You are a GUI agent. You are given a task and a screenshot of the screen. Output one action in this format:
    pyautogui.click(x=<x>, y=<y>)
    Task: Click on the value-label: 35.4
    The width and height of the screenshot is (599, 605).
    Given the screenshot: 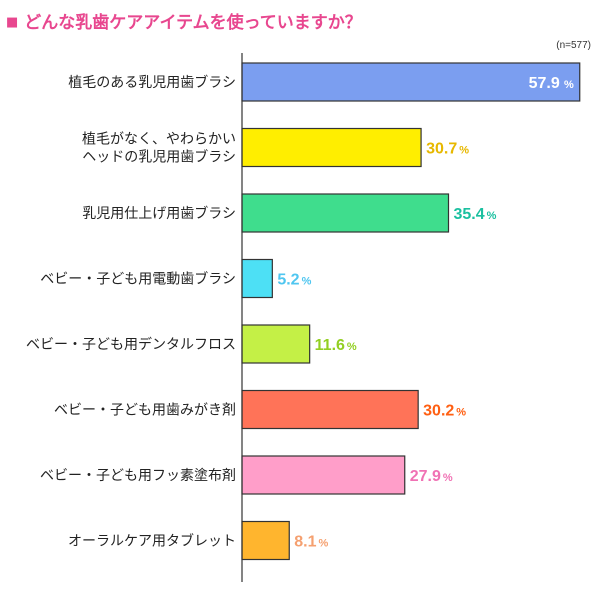 What is the action you would take?
    pyautogui.click(x=469, y=214)
    